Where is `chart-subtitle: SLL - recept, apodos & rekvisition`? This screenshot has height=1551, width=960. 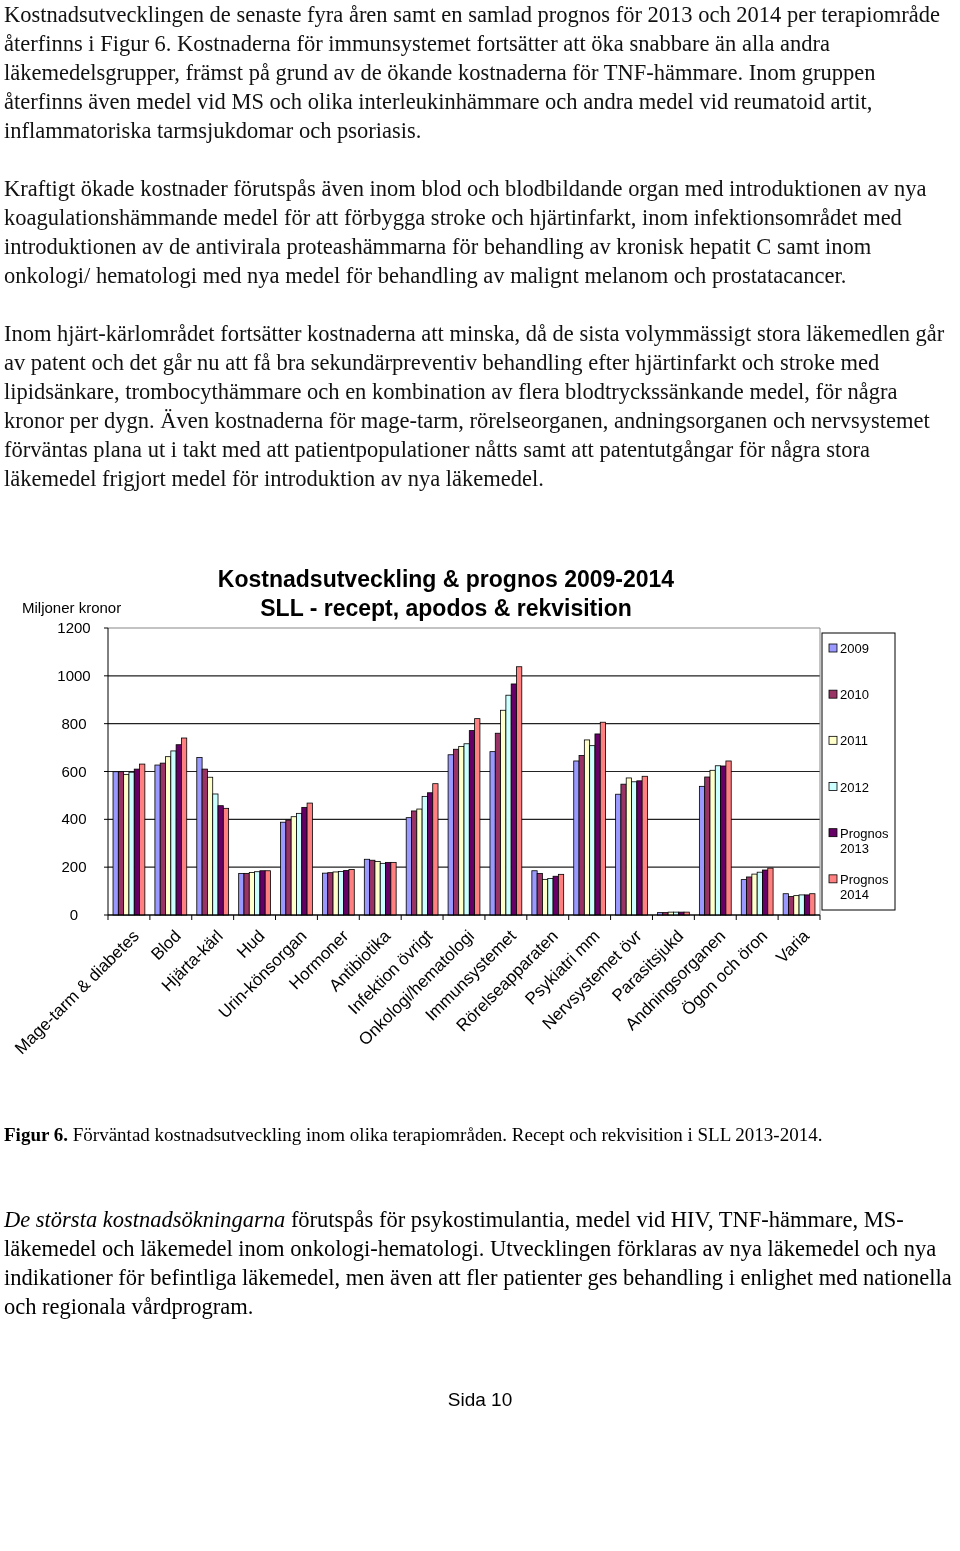
chart-subtitle: SLL - recept, apodos & rekvisition is located at coordinates (446, 608).